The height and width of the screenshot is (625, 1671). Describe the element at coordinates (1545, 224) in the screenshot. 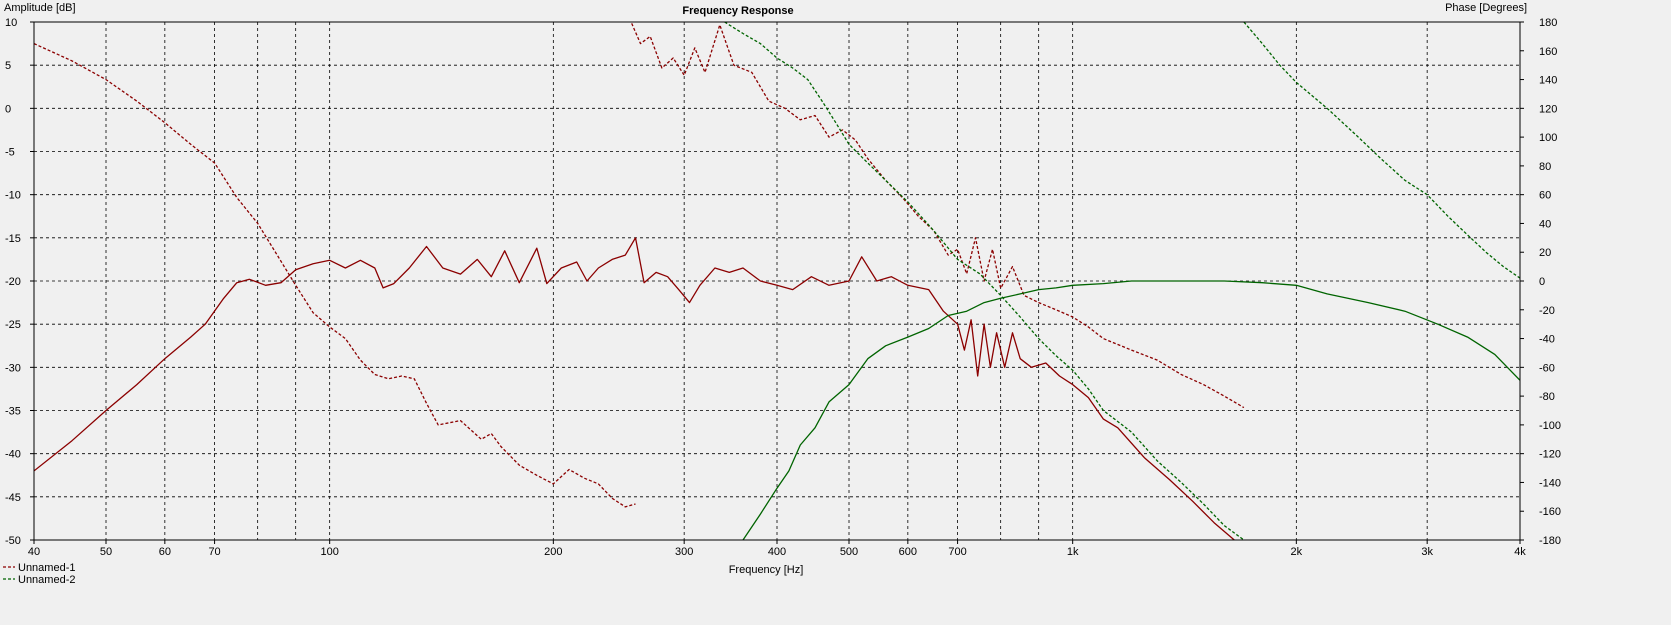

I see `y-right-tick-label: 40` at that location.